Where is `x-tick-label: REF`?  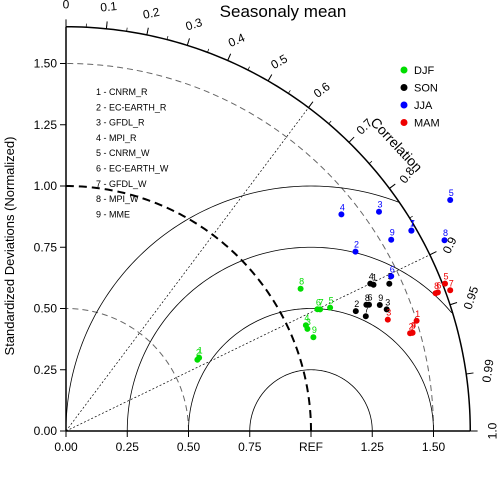
x-tick-label: REF is located at coordinates (311, 447).